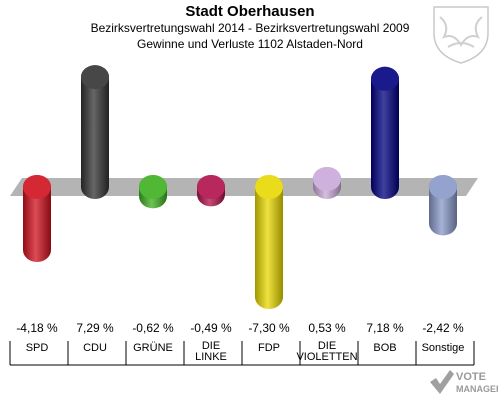  I want to click on value-label: -0,62 %, so click(153, 328).